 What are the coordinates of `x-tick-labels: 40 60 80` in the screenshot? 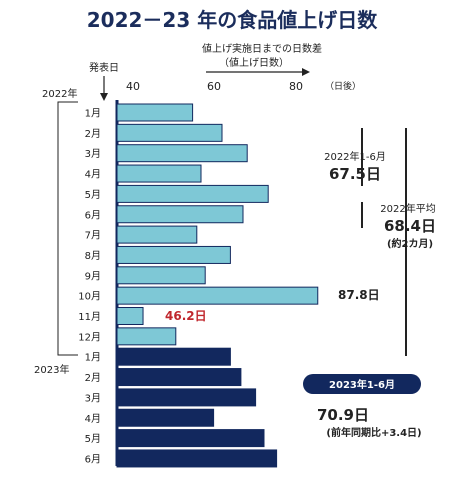 It's located at (214, 86).